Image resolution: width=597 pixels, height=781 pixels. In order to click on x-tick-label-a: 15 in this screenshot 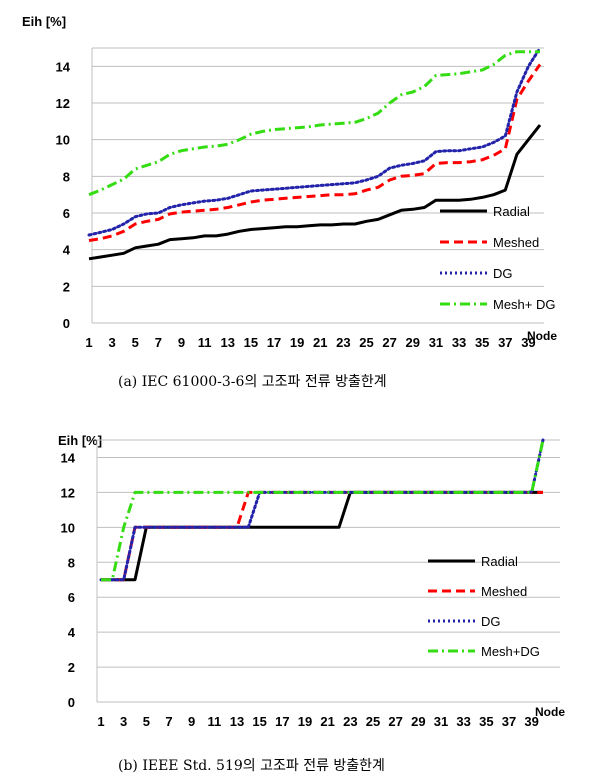, I will do `click(251, 342)`.